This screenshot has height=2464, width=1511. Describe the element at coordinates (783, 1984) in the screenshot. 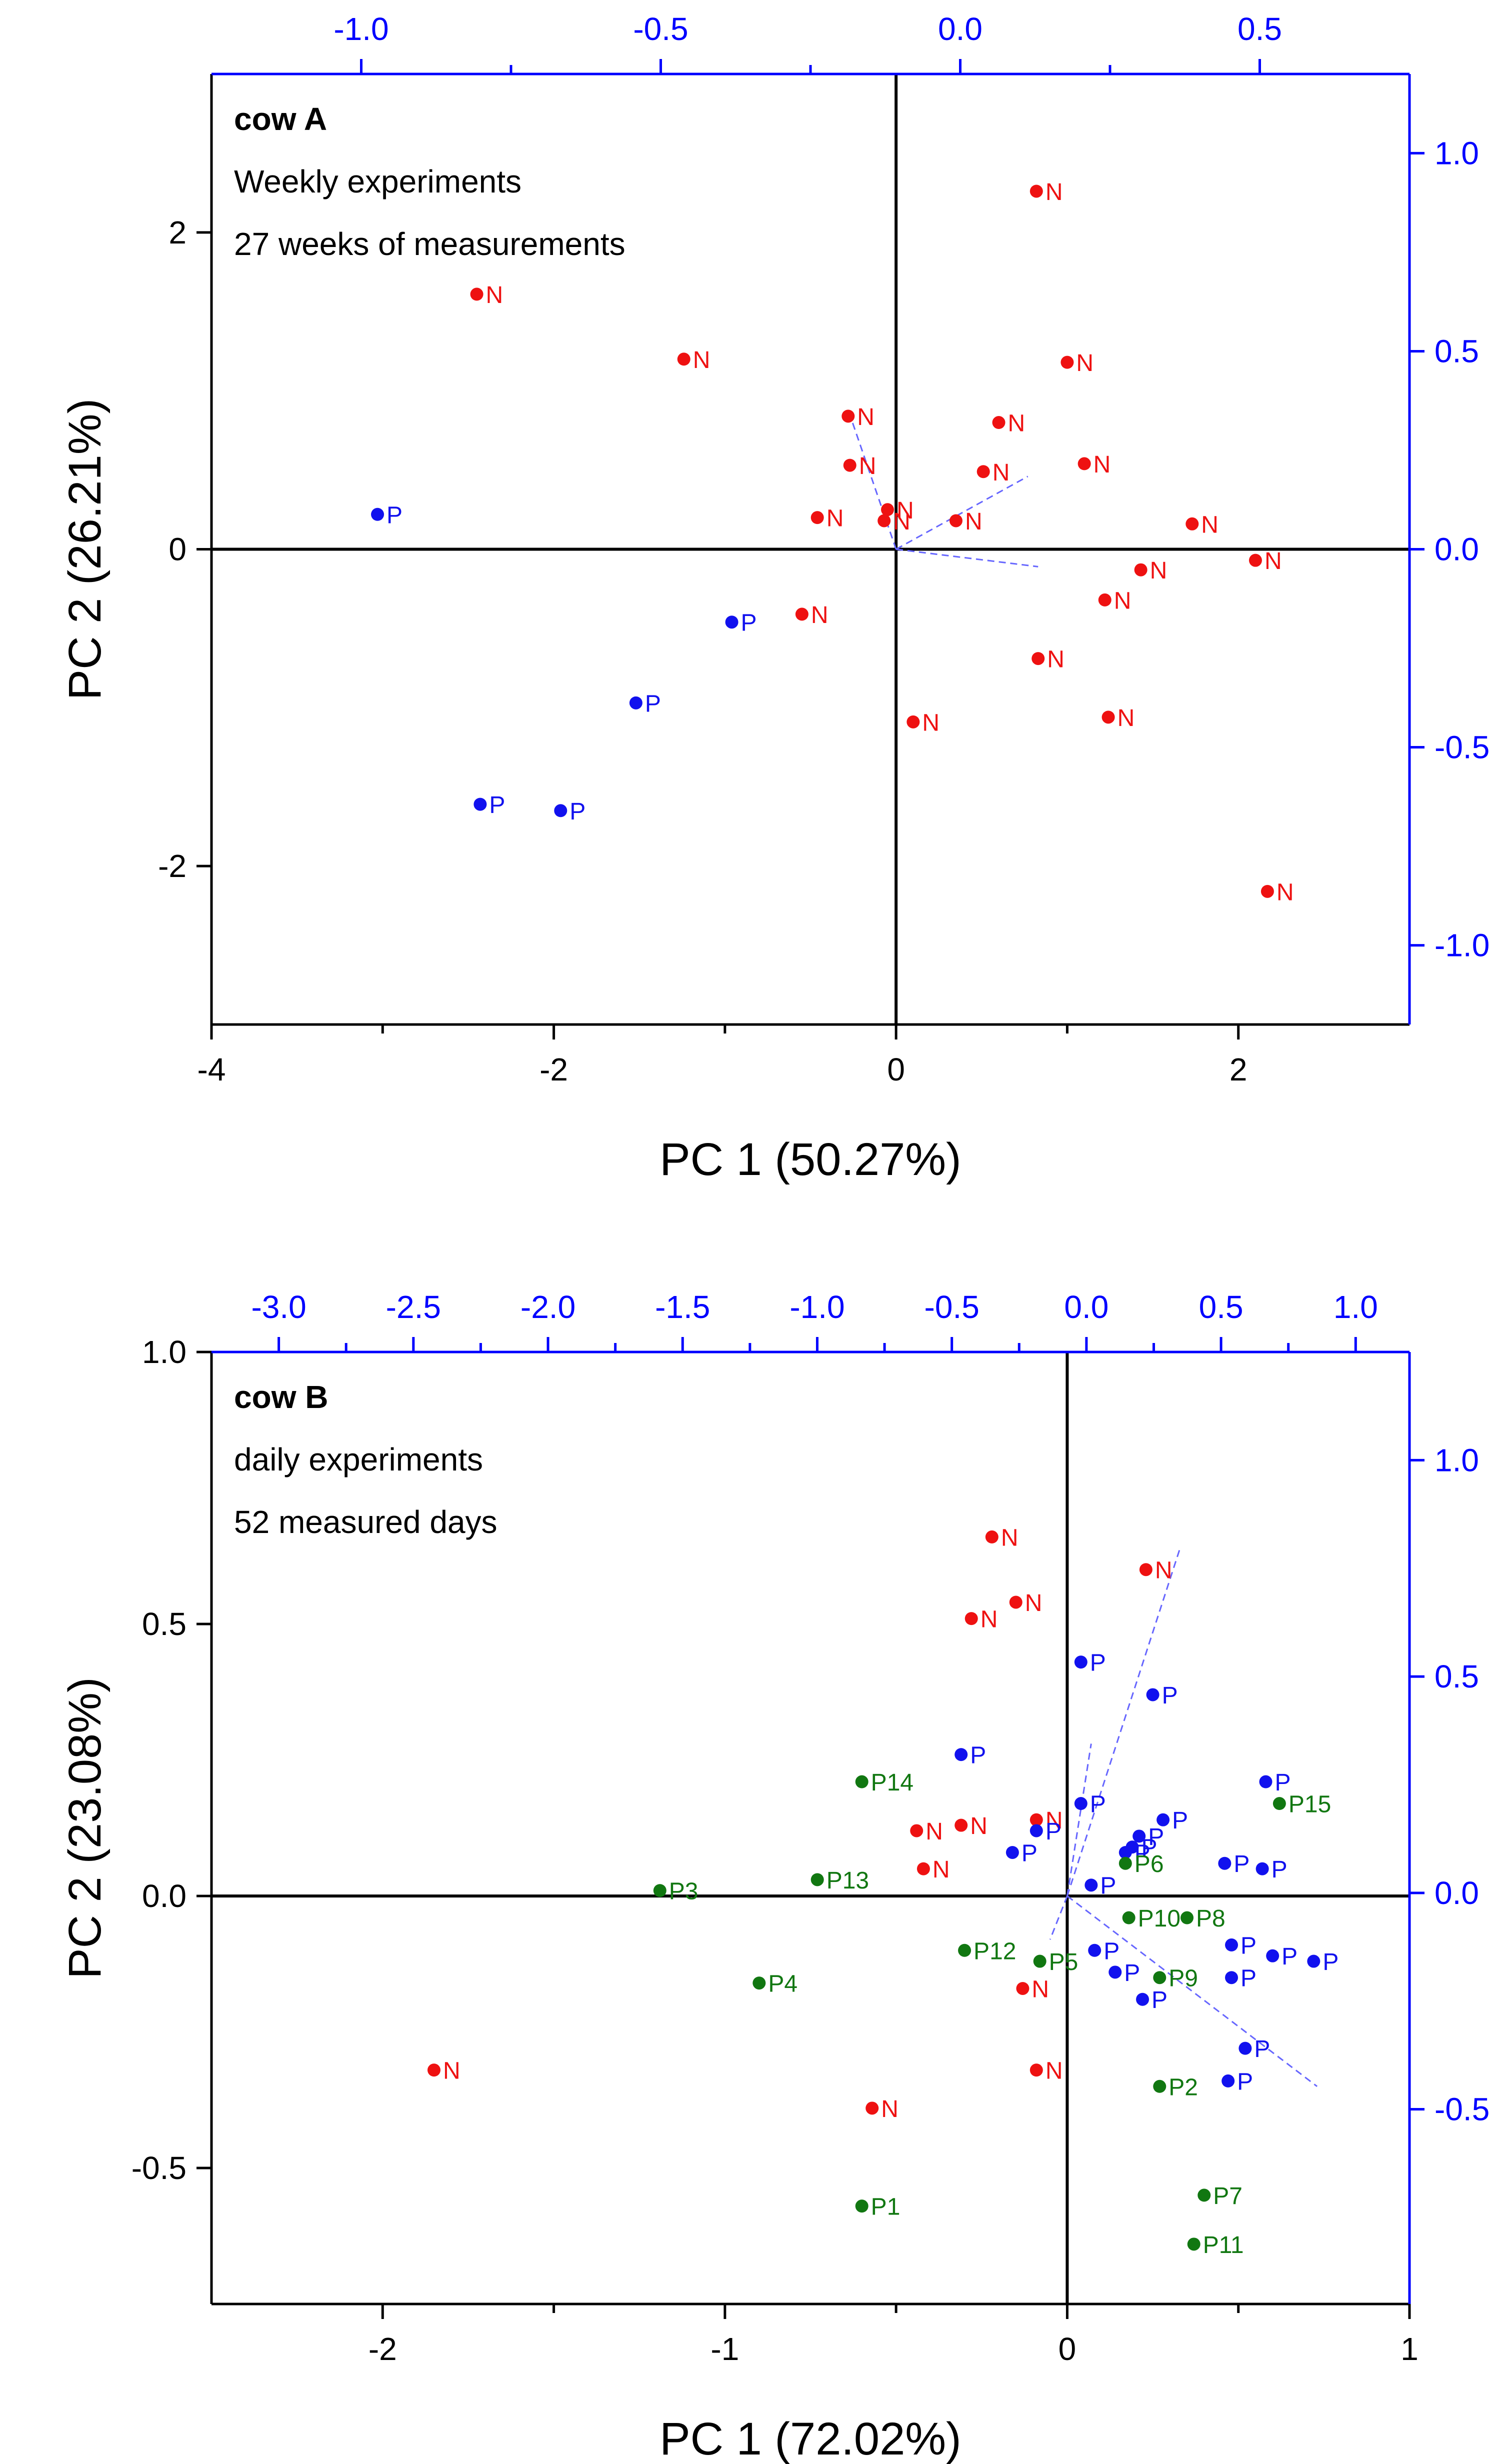

I see `data-point-label: P4` at that location.